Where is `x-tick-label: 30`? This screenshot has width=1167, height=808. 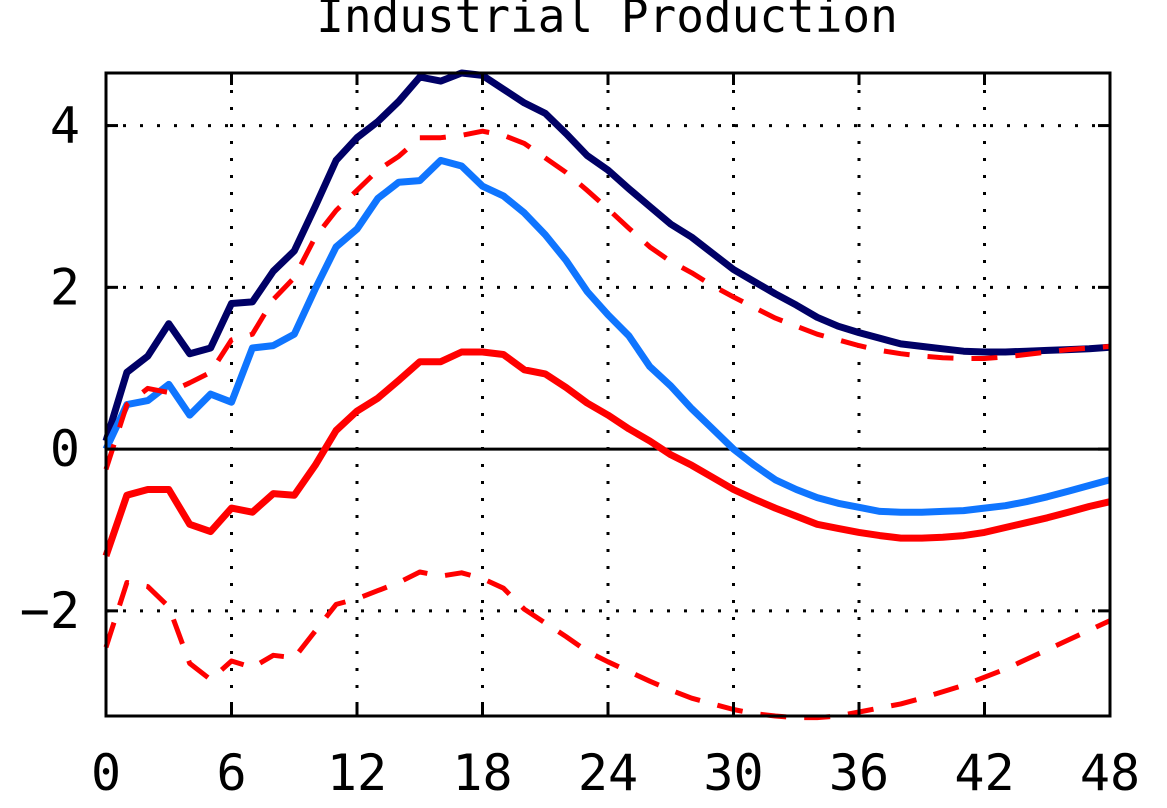
x-tick-label: 30 is located at coordinates (733, 773).